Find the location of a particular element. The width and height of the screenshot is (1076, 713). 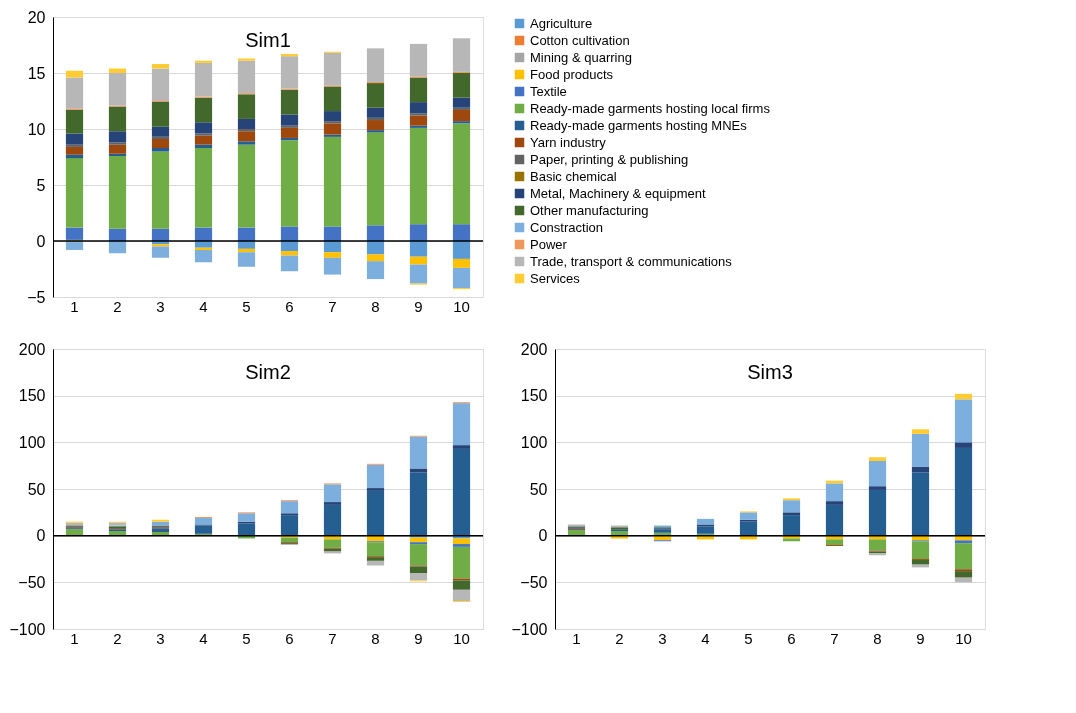

text: Sim1 is located at coordinates (268, 40).